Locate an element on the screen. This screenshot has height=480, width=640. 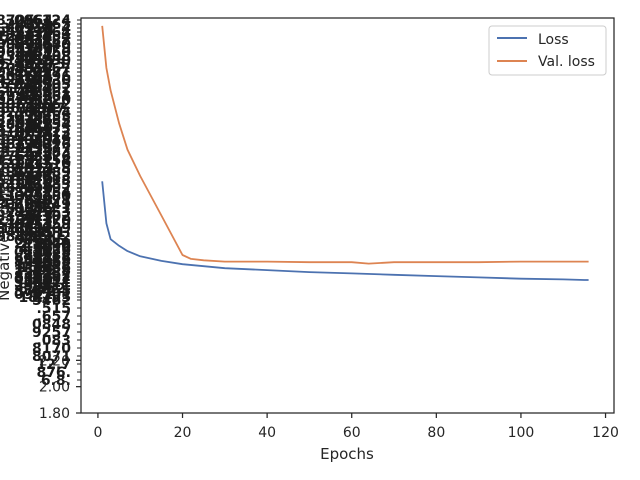
y-minor-tick-label: 622. is located at coordinates (17, 137).